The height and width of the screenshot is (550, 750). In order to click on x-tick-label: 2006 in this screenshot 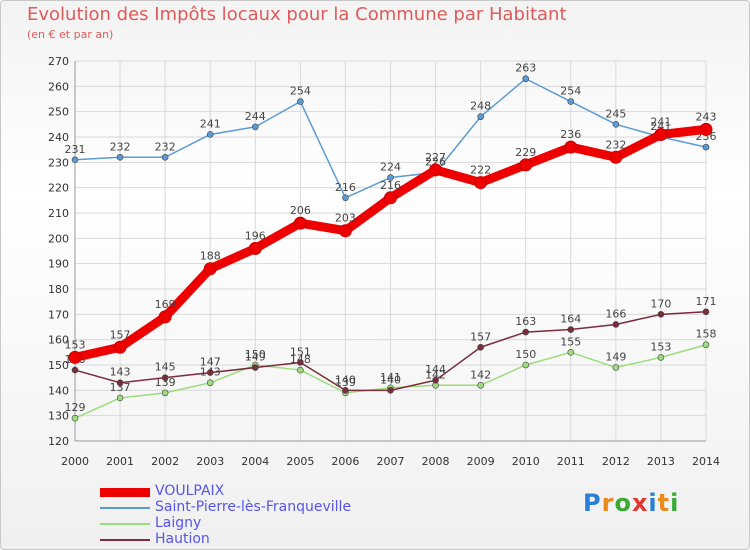, I will do `click(345, 461)`.